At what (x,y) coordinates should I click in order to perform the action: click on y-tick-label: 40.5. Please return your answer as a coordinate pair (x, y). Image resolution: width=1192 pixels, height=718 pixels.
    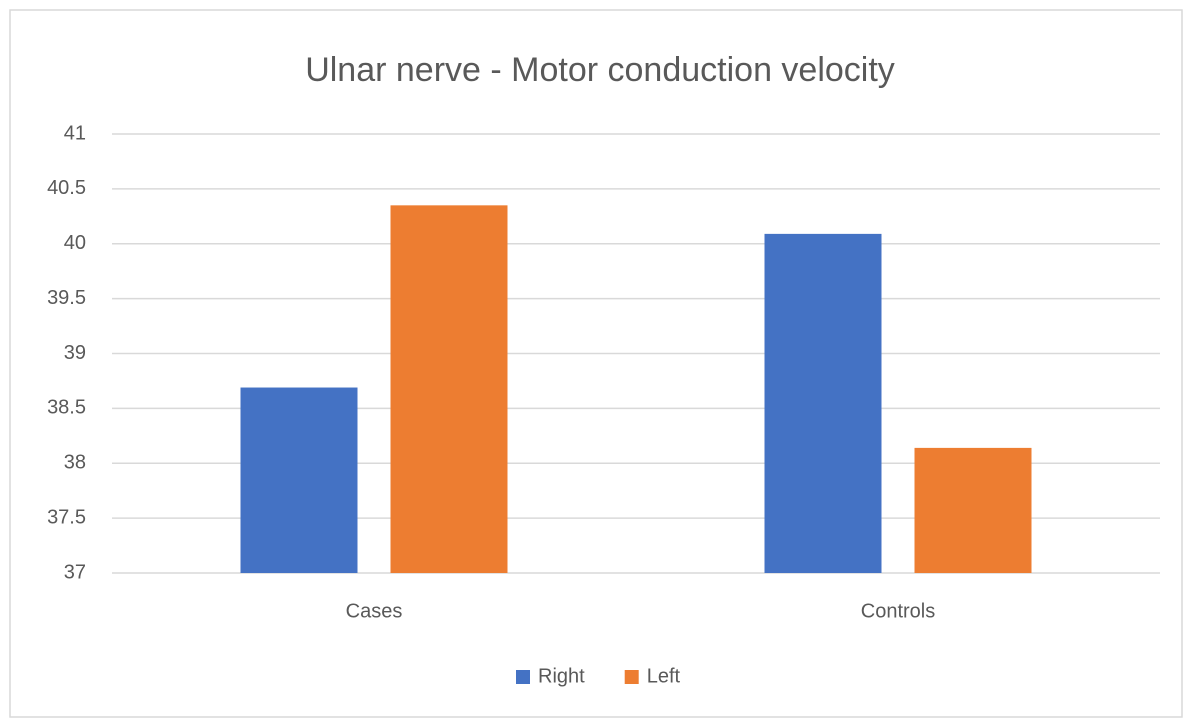
    Looking at the image, I should click on (66, 188).